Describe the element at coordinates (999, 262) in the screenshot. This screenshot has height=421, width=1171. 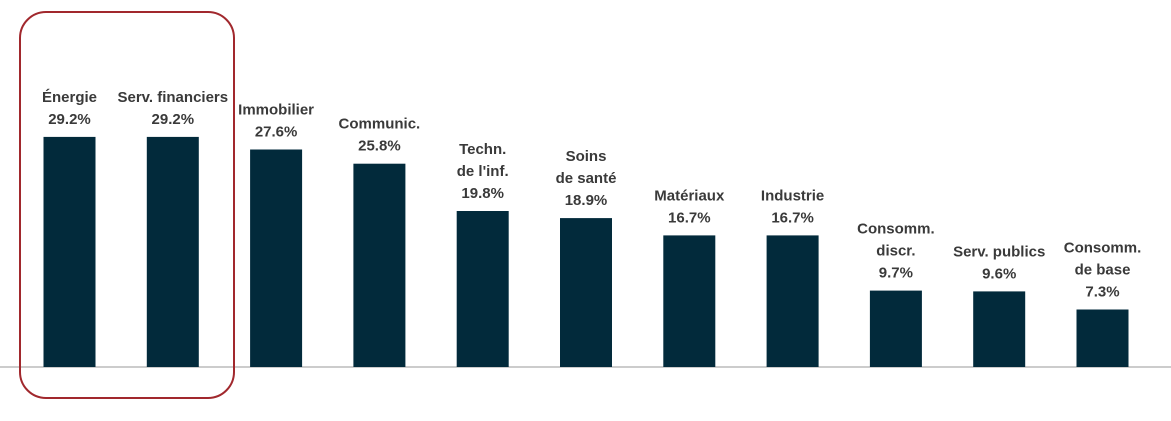
I see `bar-label-10: Serv. publics 9.6%` at that location.